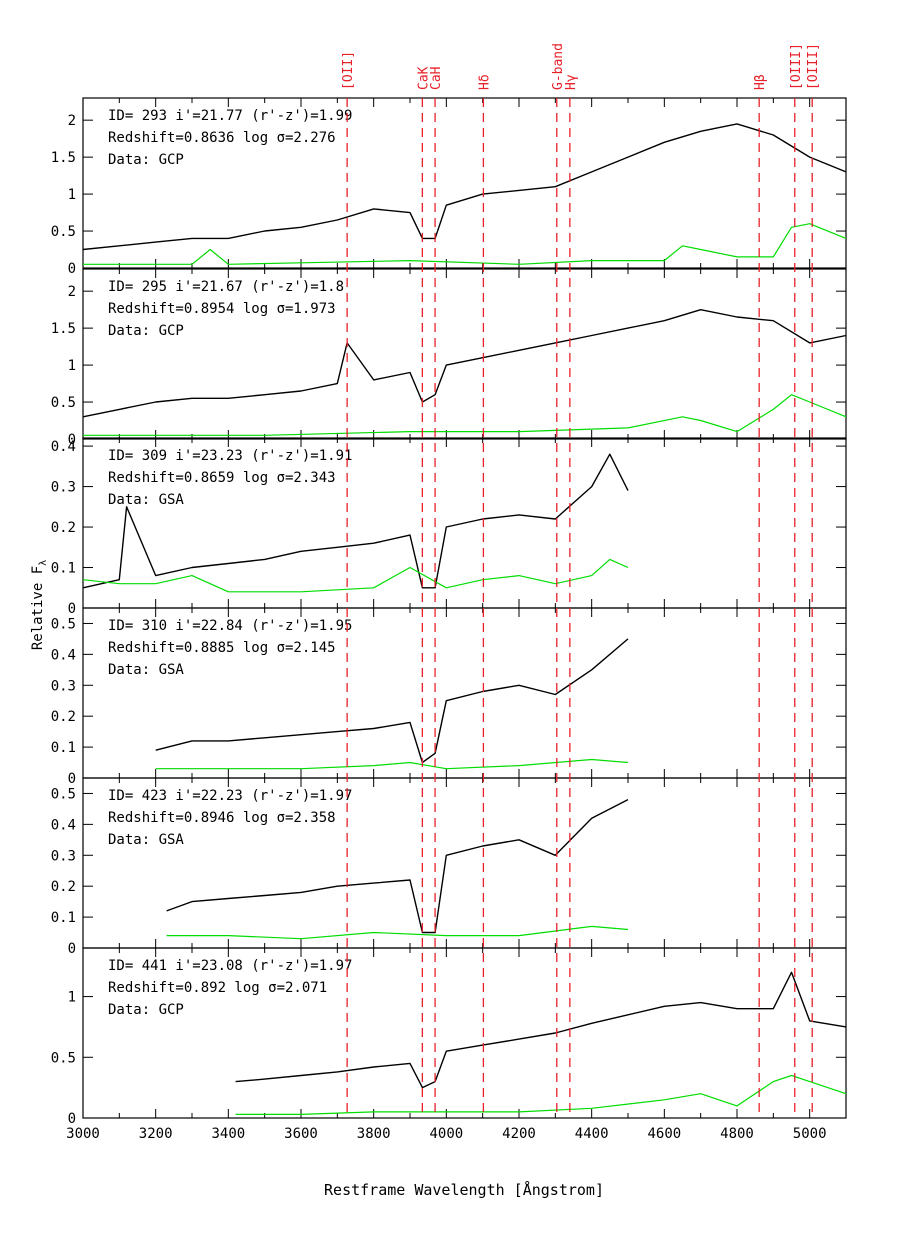  What do you see at coordinates (222, 818) in the screenshot?
I see `panel-info-line: Redshift=0.8946 log σ=2.358` at bounding box center [222, 818].